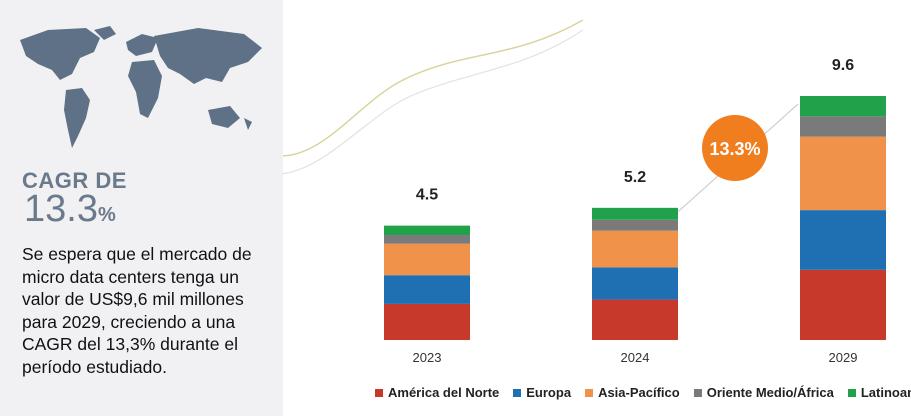  Describe the element at coordinates (61, 209) in the screenshot. I see `cagr-number: 13.3` at that location.